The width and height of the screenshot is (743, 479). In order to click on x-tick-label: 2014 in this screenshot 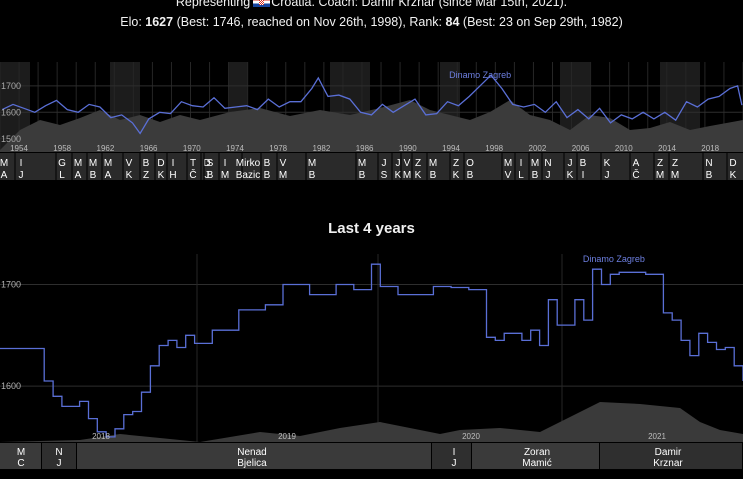, I will do `click(667, 148)`.